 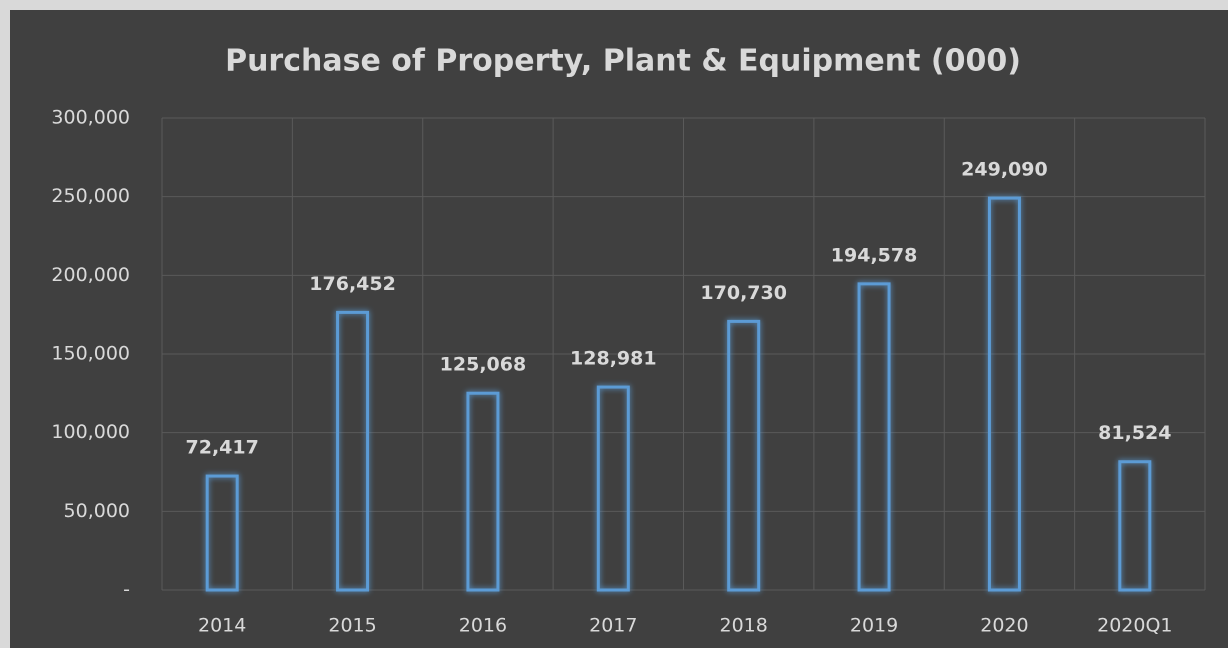 I want to click on data-label: 170,730, so click(x=743, y=293).